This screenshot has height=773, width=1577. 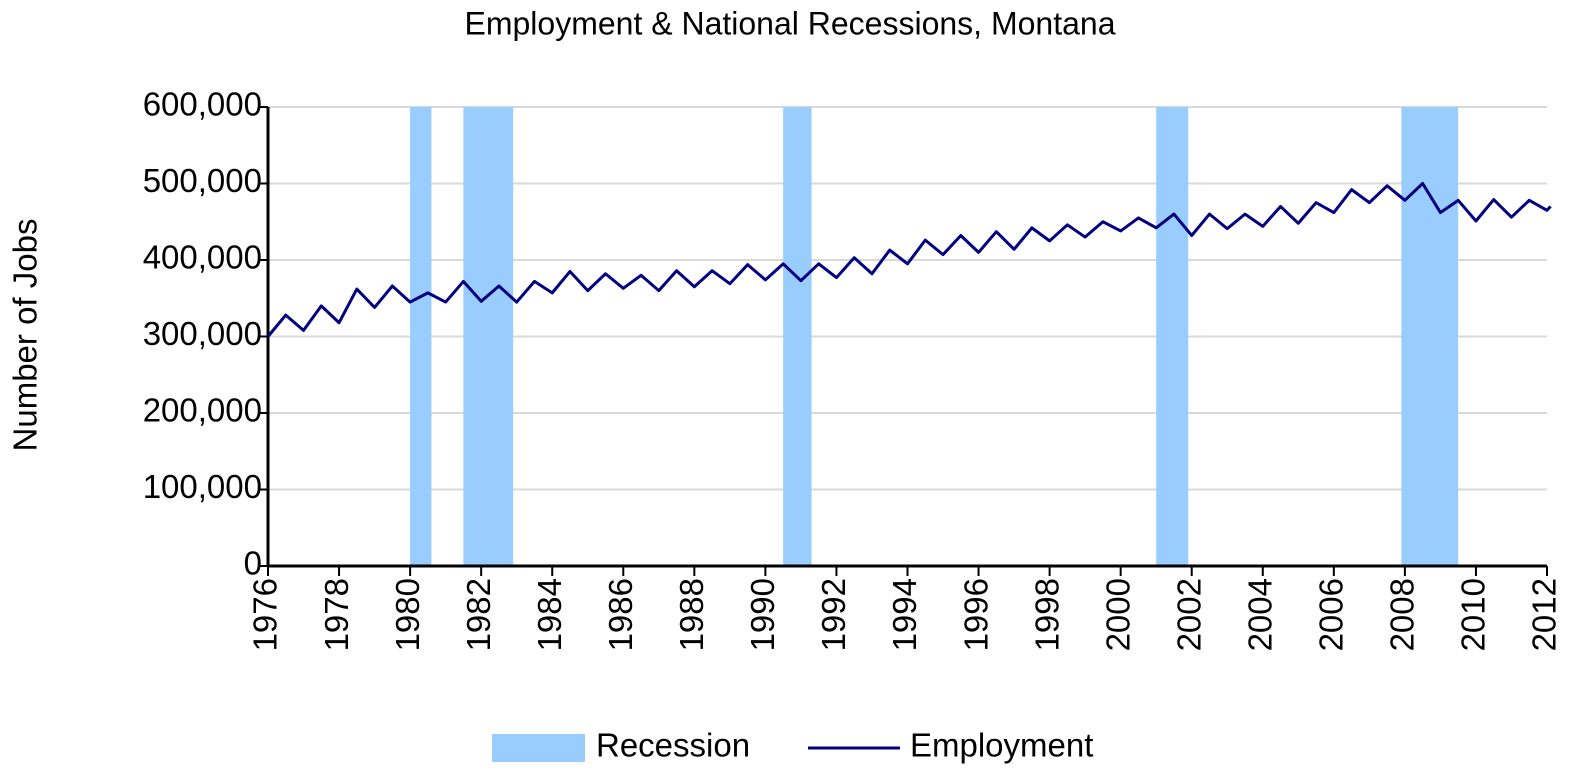 What do you see at coordinates (202, 257) in the screenshot?
I see `y-tick-label: 400,000` at bounding box center [202, 257].